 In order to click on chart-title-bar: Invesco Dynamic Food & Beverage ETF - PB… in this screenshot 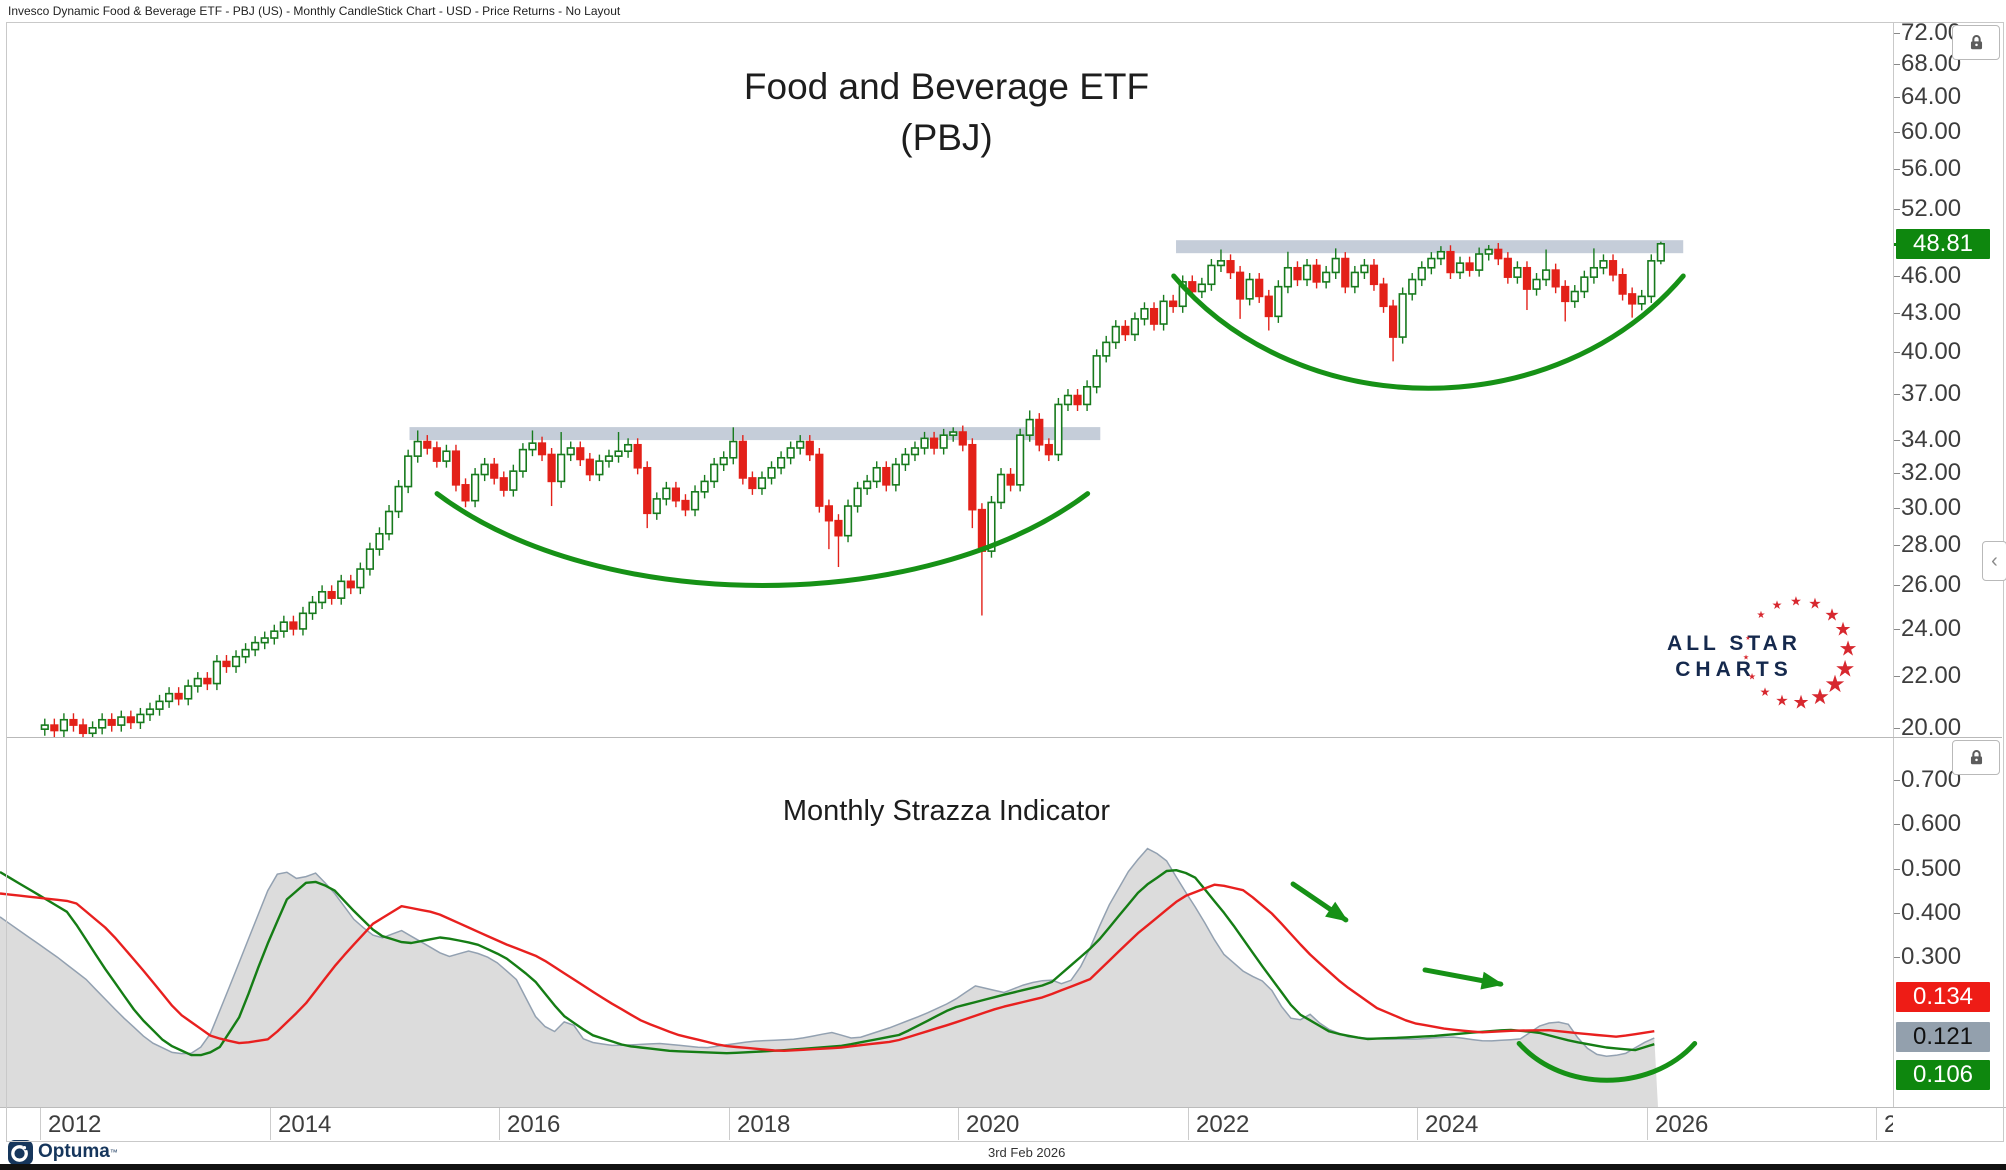, I will do `click(1003, 11)`.